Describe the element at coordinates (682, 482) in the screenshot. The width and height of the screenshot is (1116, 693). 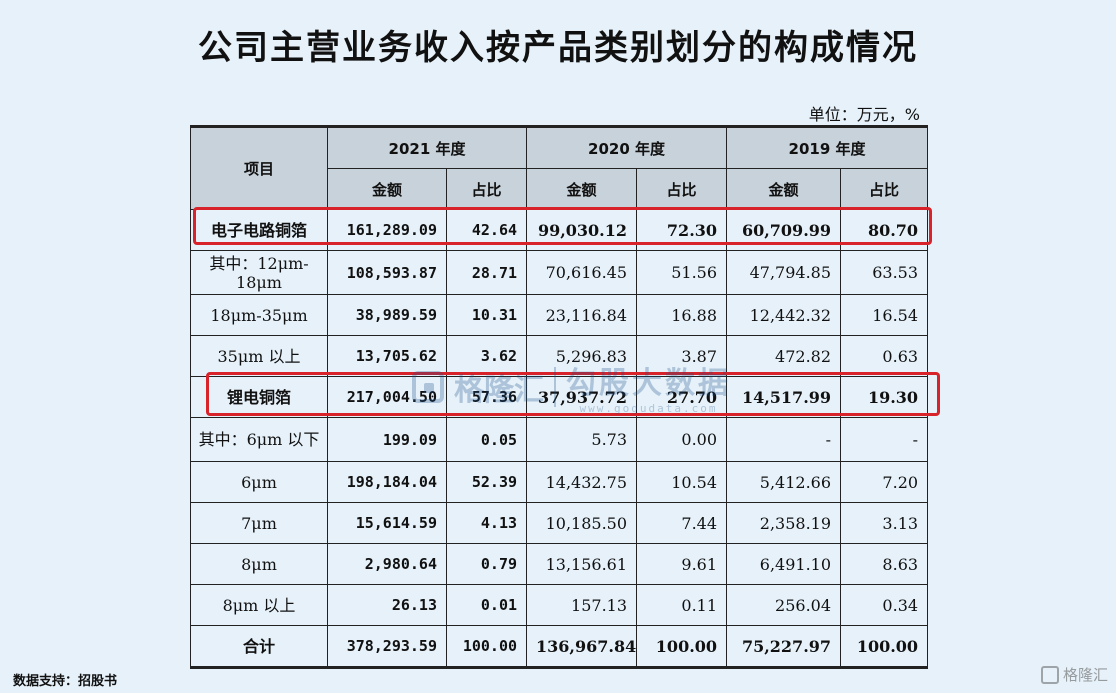
I see `cell-value: 10.54` at that location.